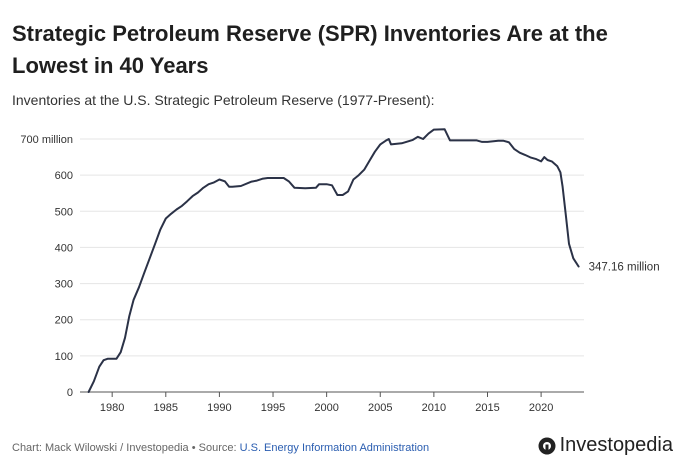  Describe the element at coordinates (434, 408) in the screenshot. I see `x-tick-label: 2010` at that location.